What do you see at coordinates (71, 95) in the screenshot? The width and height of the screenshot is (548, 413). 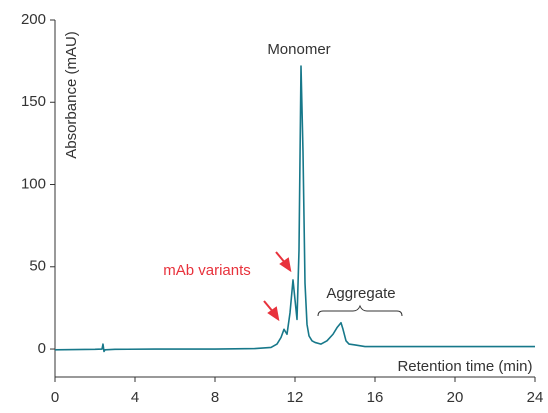 I see `y-axis-label: Absorbance (mAU)` at bounding box center [71, 95].